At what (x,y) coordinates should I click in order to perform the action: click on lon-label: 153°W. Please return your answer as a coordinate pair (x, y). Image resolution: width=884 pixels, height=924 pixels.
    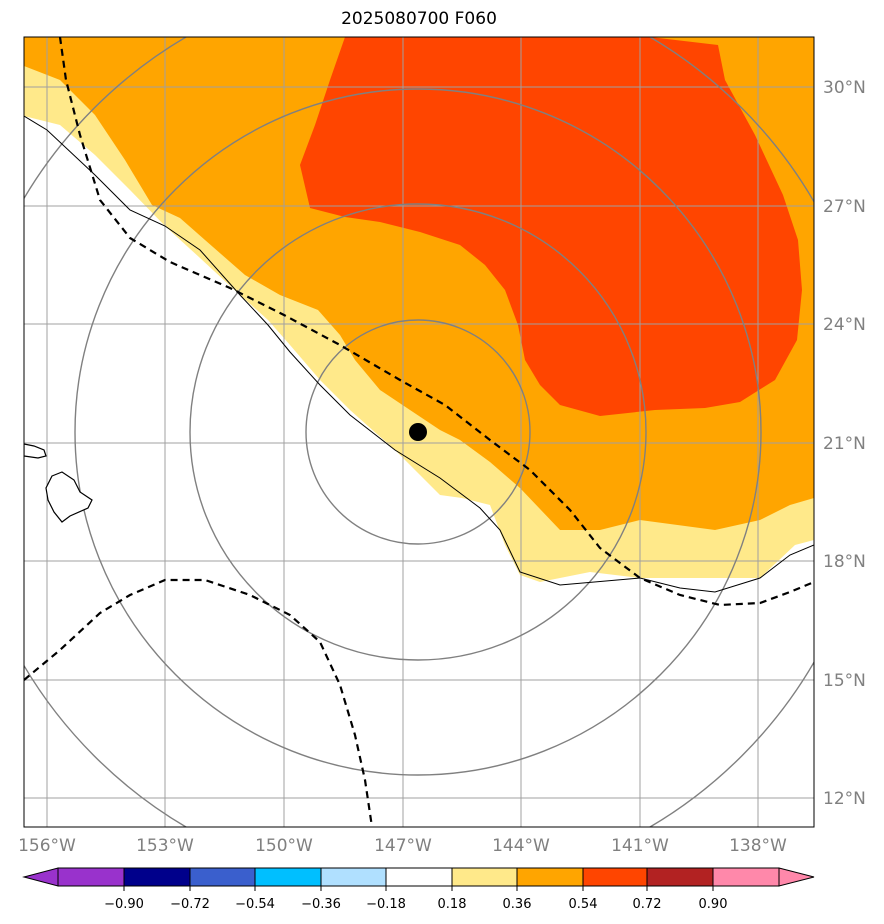
    Looking at the image, I should click on (165, 846).